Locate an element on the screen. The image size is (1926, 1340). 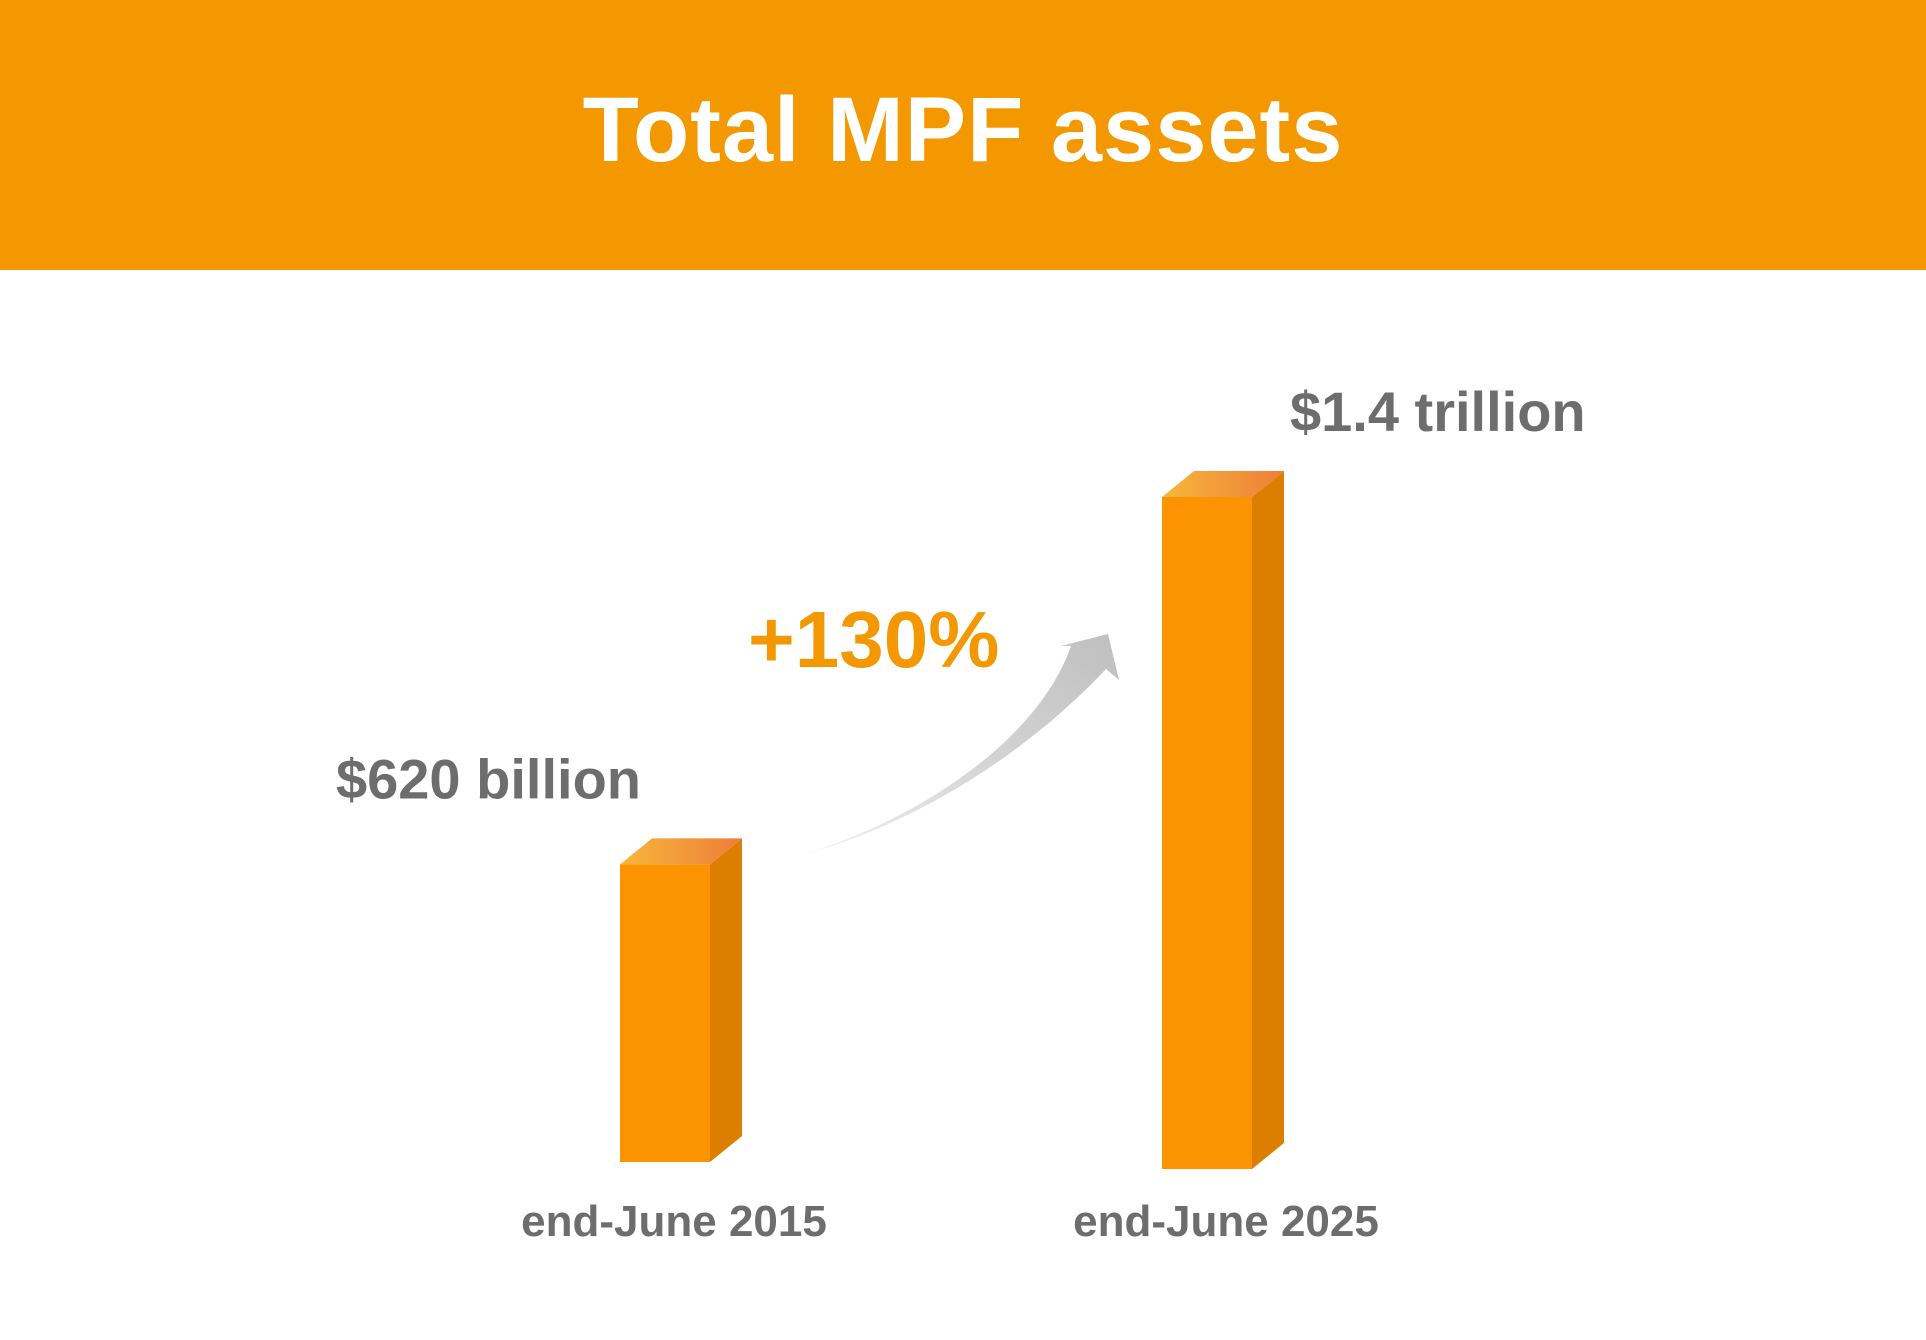
value-label-0: $620 billion is located at coordinates (488, 778).